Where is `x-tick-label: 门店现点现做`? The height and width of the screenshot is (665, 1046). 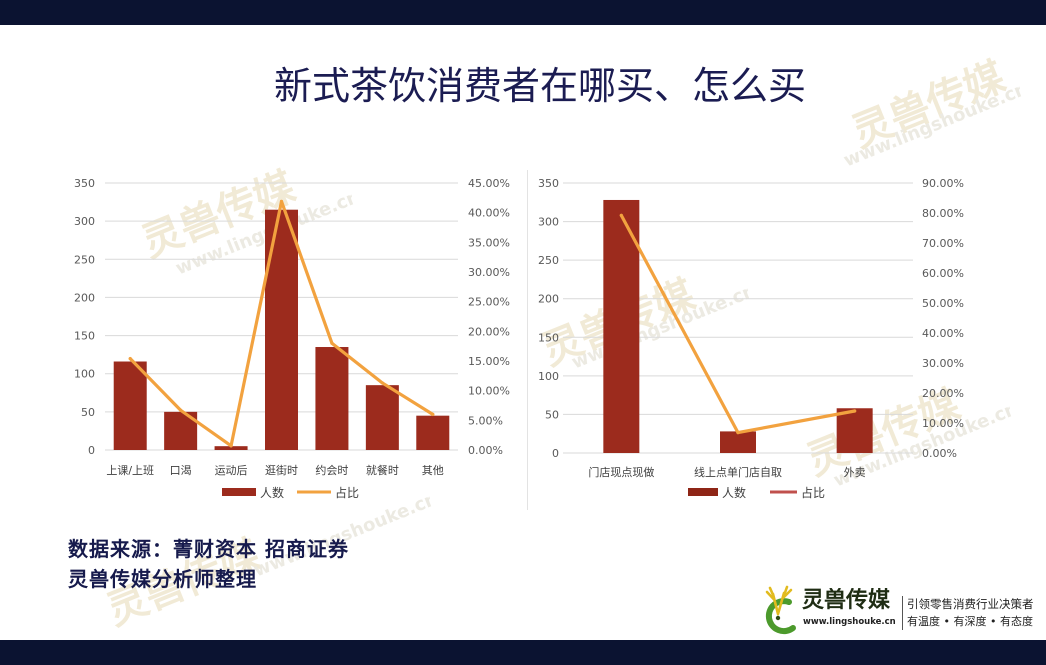
x-tick-label: 门店现点现做 is located at coordinates (621, 472).